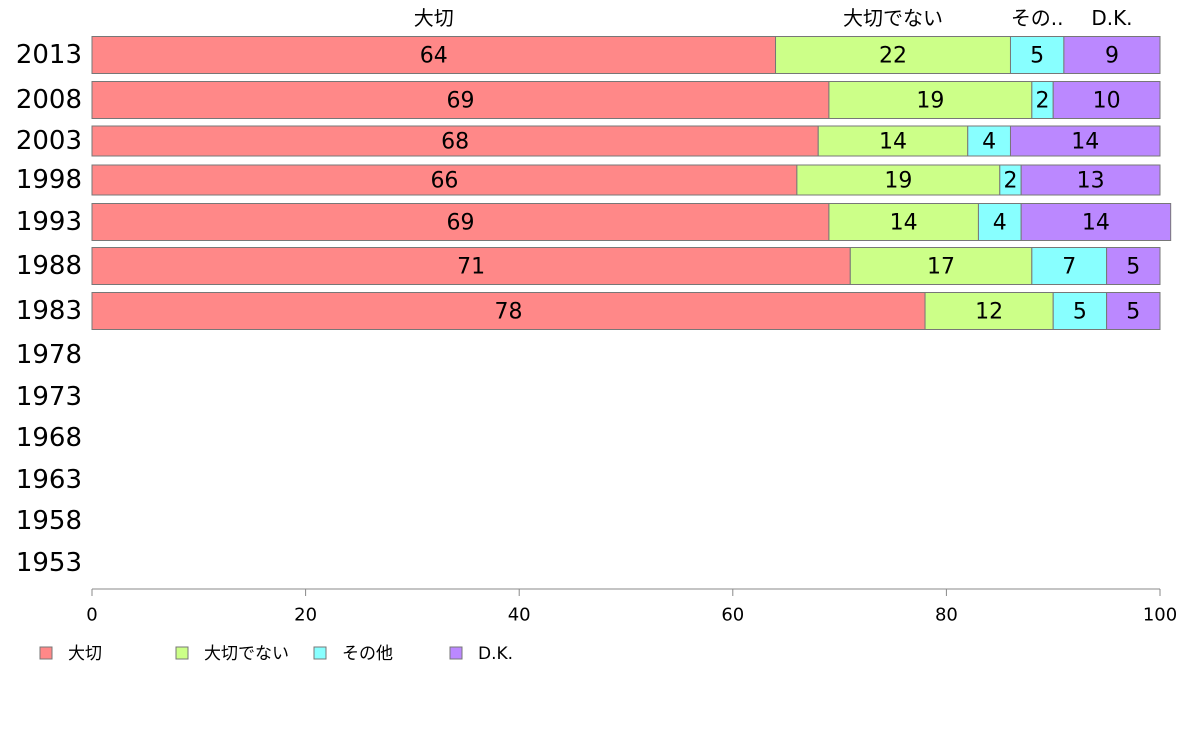 Image resolution: width=1188 pixels, height=736 pixels. I want to click on data-label: 66, so click(444, 181).